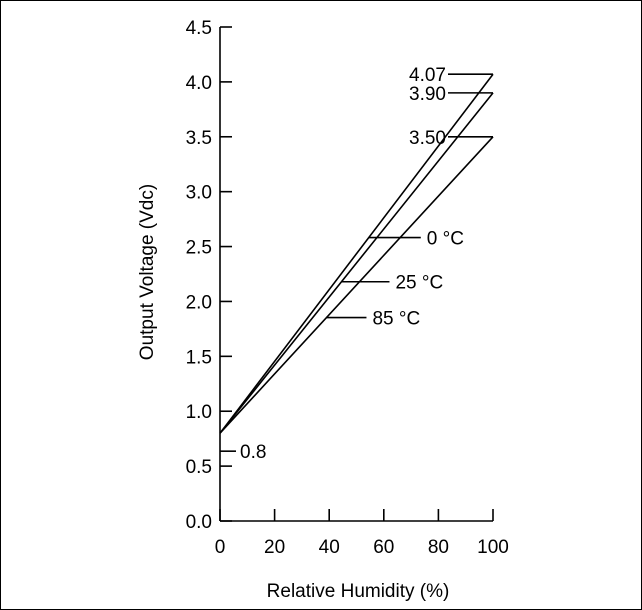 This screenshot has width=642, height=610. Describe the element at coordinates (493, 547) in the screenshot. I see `x-tick-label: 100` at that location.